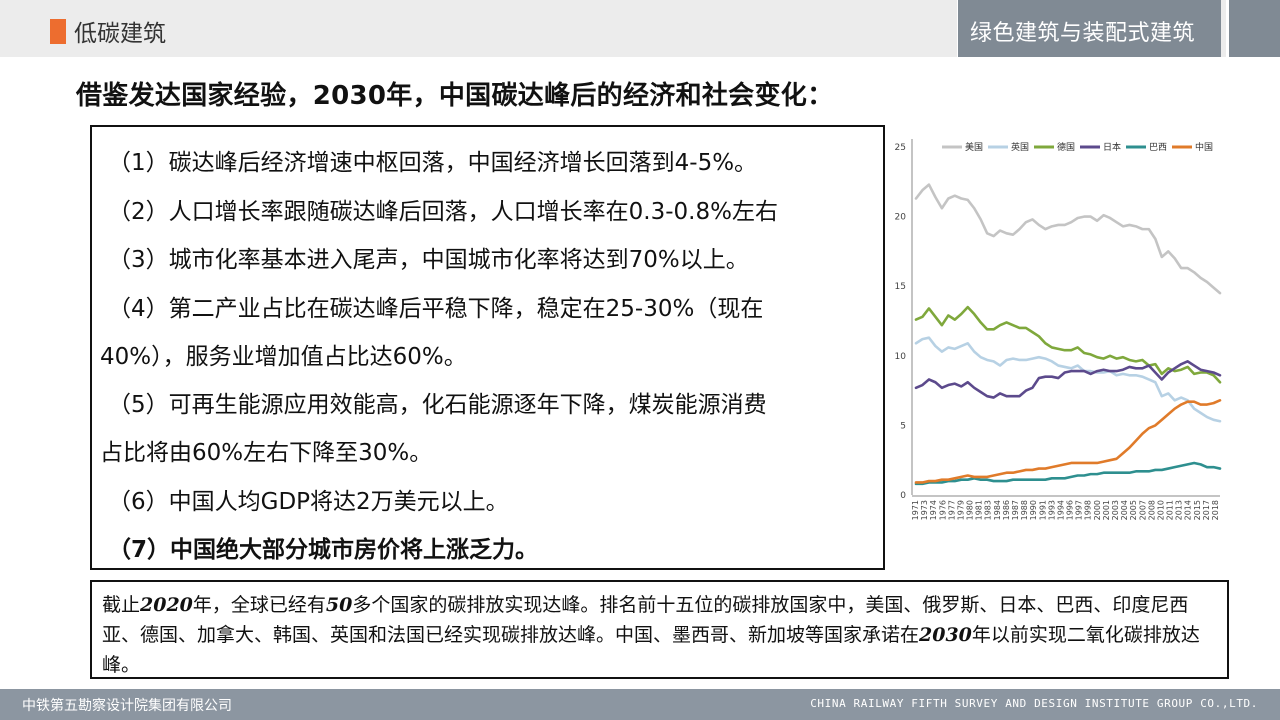 This screenshot has width=1280, height=720. I want to click on x-tick-label: 2010, so click(1160, 510).